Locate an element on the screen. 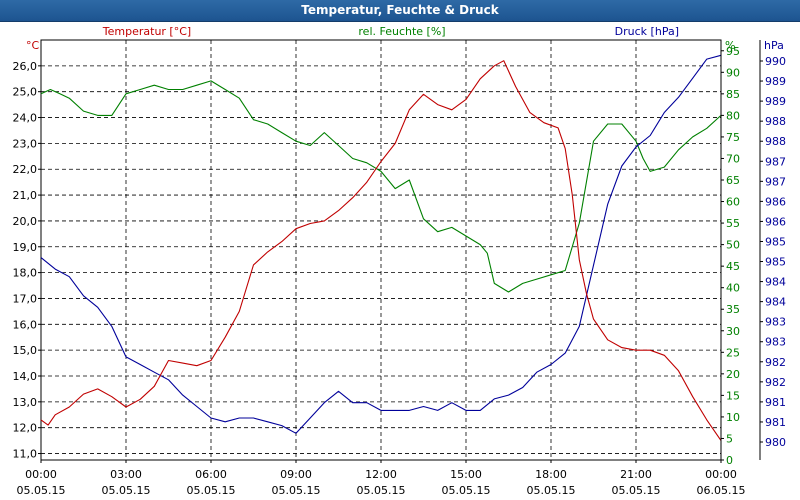 This screenshot has height=500, width=800. time-tick-label: 21:00 is located at coordinates (636, 474).